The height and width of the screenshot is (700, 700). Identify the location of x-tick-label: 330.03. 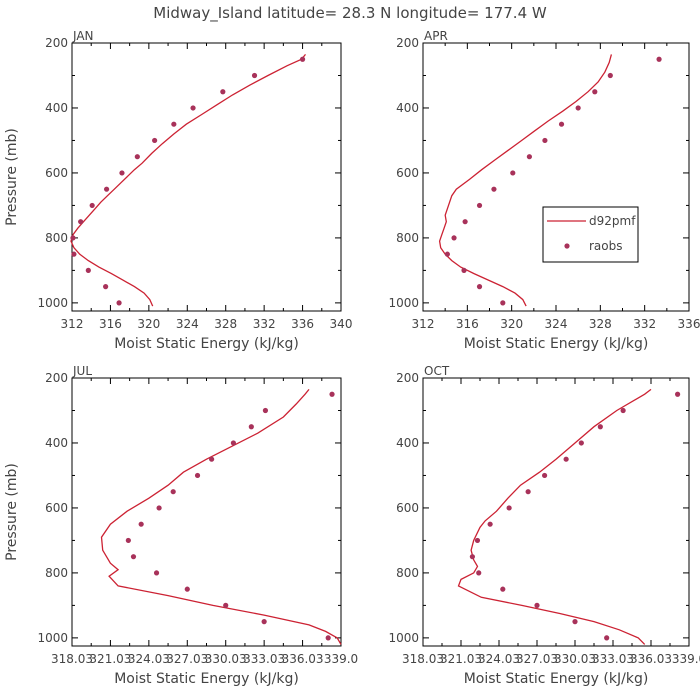
(575, 659).